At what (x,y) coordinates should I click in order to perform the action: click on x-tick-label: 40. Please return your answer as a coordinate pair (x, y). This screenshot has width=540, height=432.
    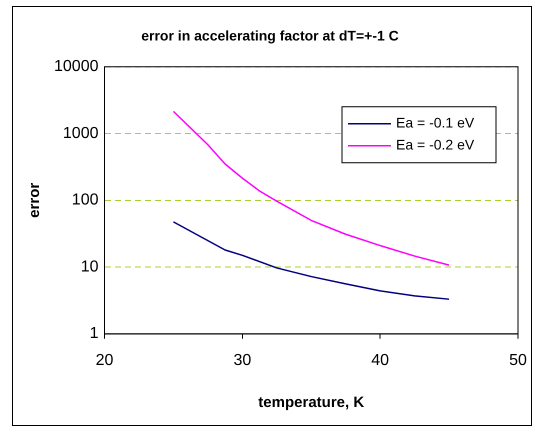
    Looking at the image, I should click on (380, 360).